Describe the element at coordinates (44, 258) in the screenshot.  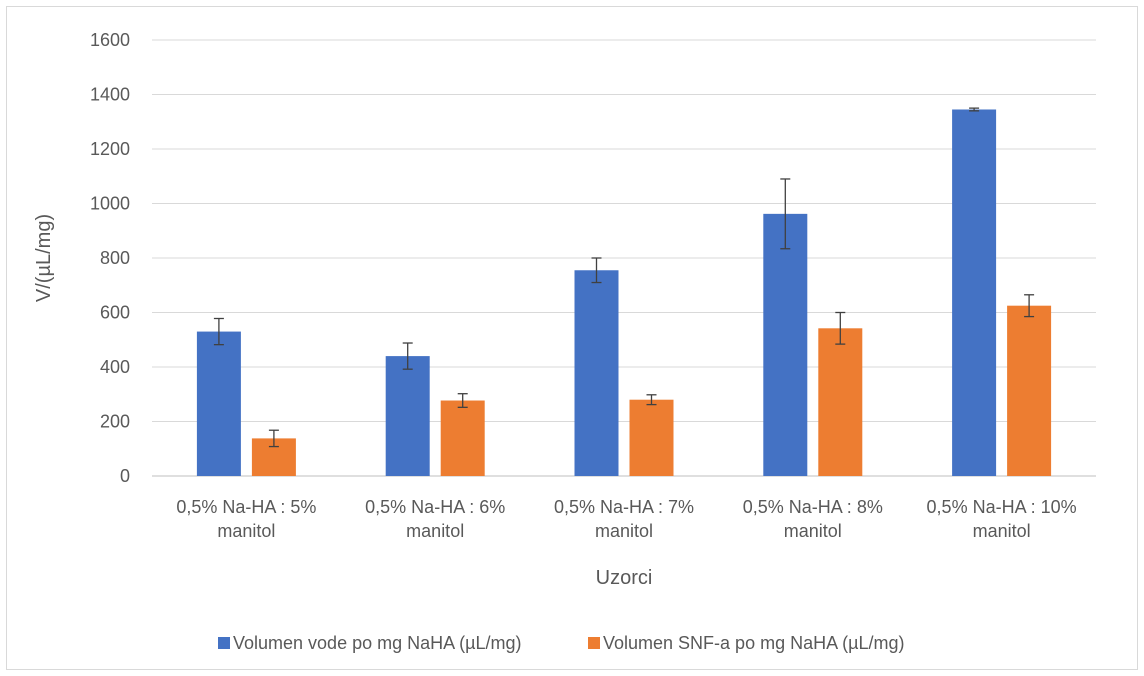
I see `y-axis-title: V/(µL/mg)` at that location.